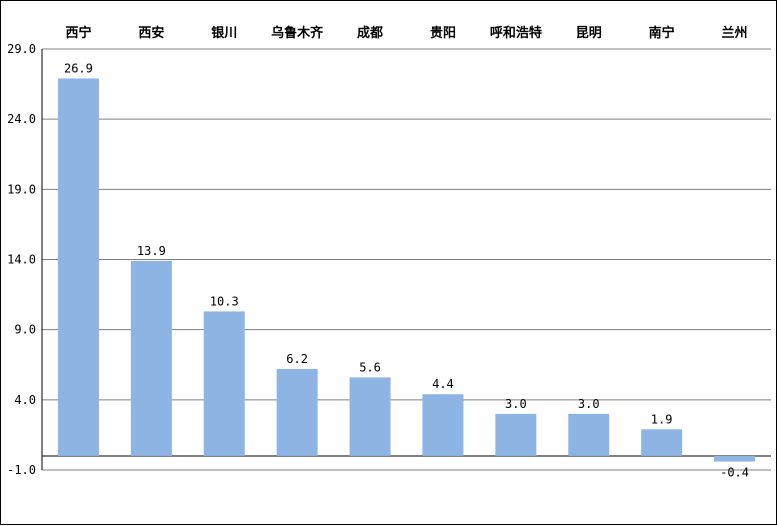 This screenshot has height=526, width=777. I want to click on data-label: 6.2, so click(297, 359).